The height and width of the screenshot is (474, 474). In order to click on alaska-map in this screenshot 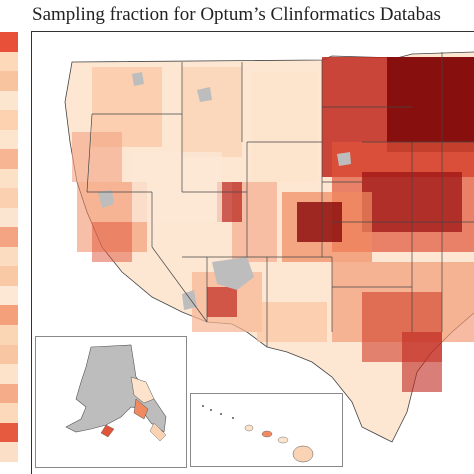, I will do `click(116, 393)`.